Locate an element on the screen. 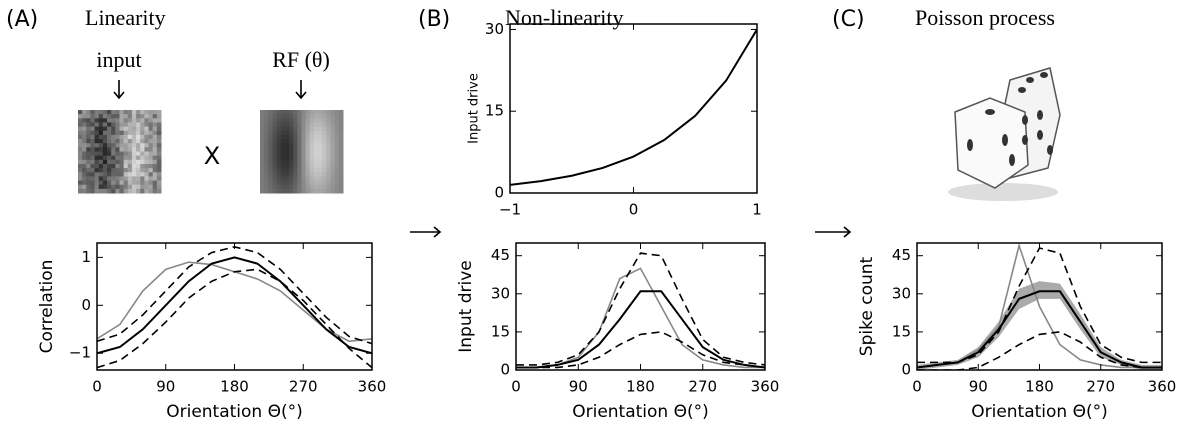  plot-area is located at coordinates (640, 310).